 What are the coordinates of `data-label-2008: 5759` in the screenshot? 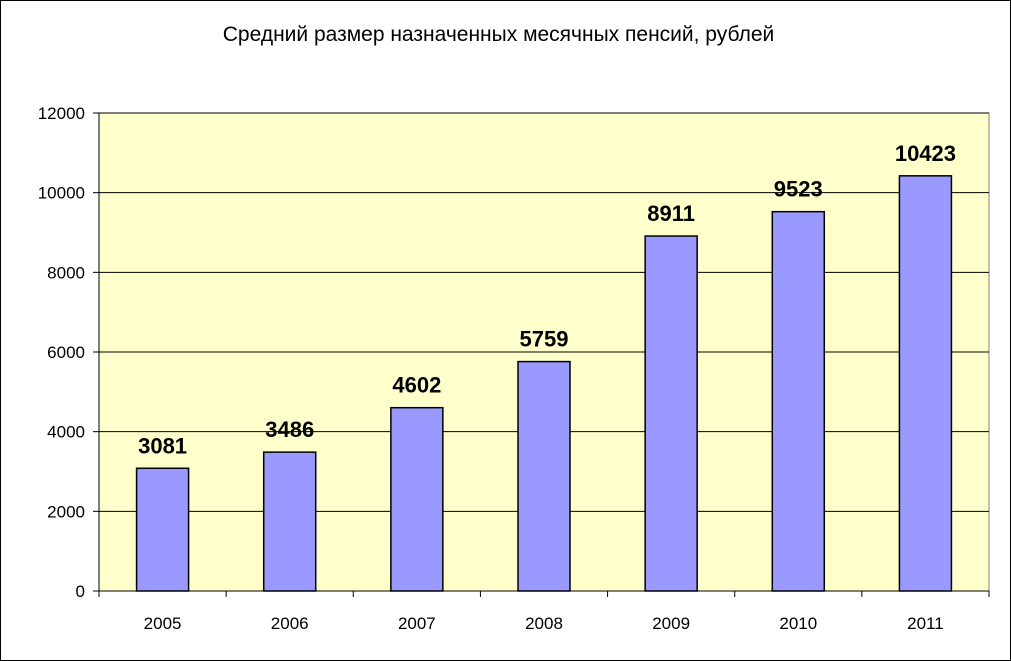 It's located at (544, 339).